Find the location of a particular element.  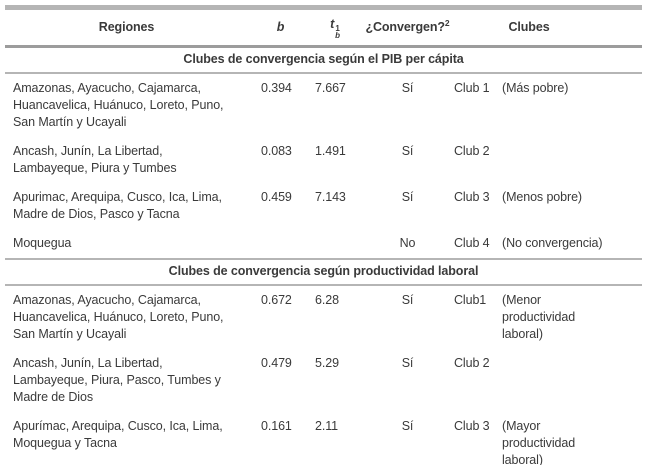

cell-t: 6.28 is located at coordinates (327, 300).